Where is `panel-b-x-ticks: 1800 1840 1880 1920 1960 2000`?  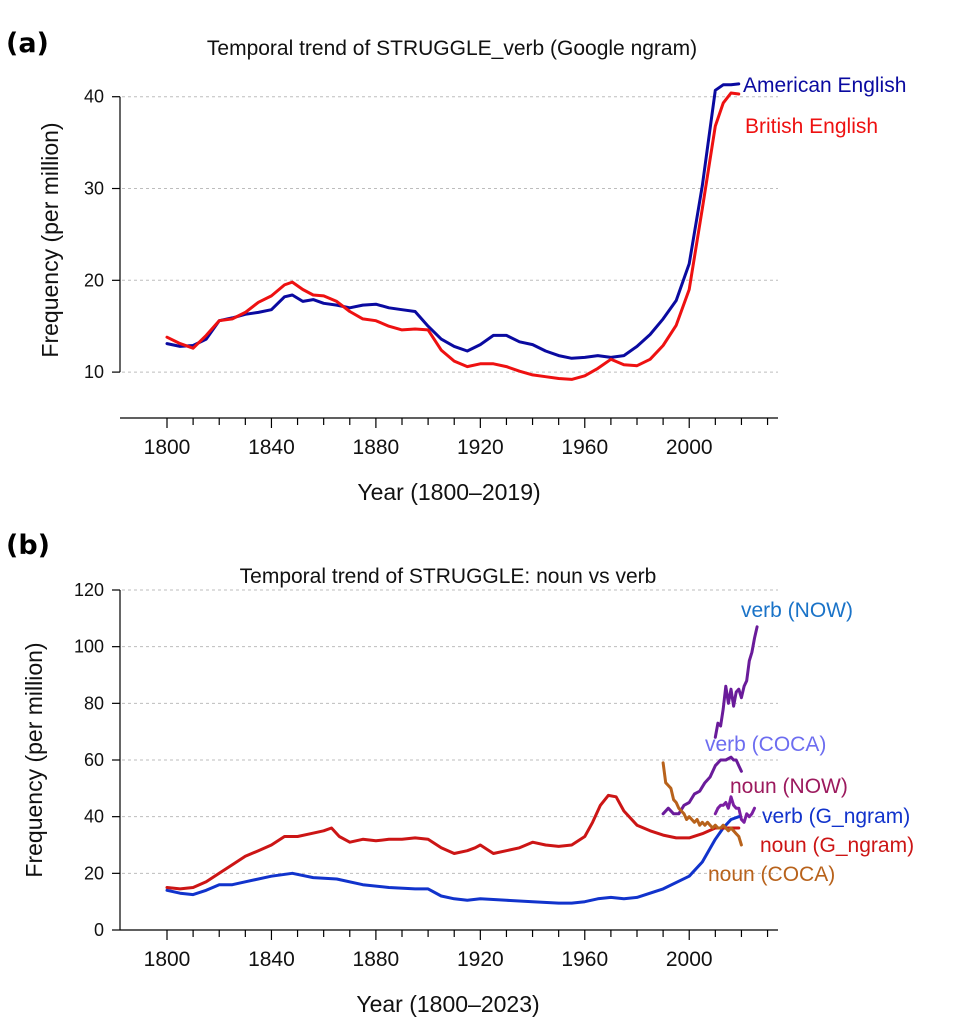 panel-b-x-ticks: 1800 1840 1880 1920 1960 2000 is located at coordinates (456, 950).